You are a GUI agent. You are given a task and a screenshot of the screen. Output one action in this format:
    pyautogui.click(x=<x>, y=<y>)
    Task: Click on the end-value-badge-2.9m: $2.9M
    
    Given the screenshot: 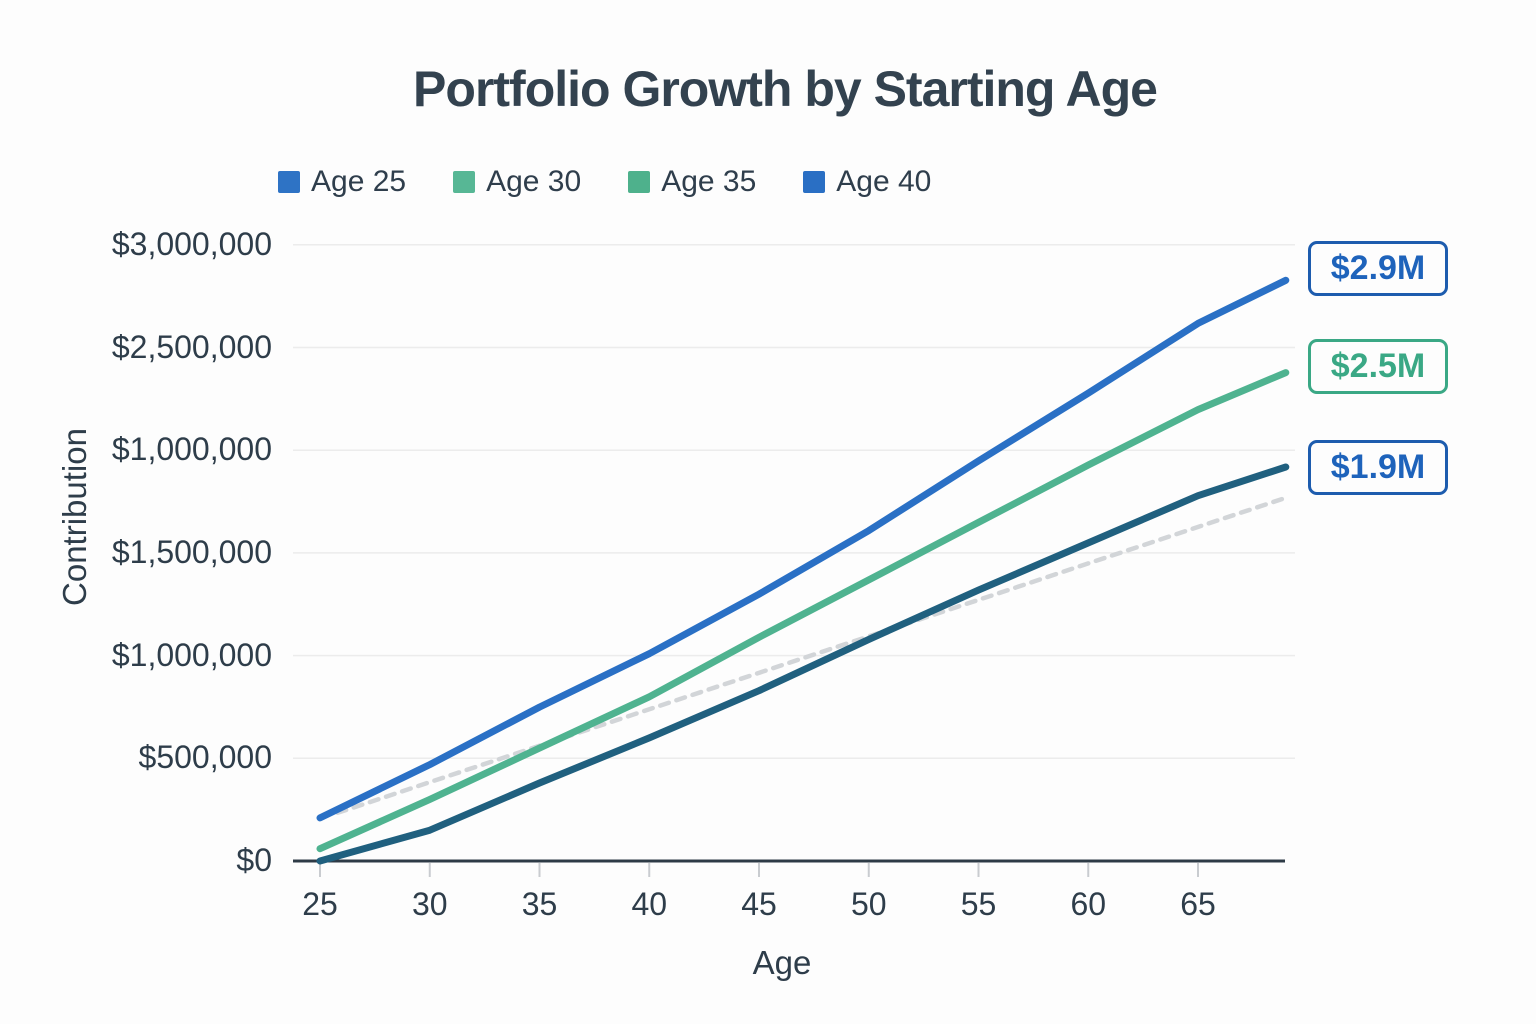 What is the action you would take?
    pyautogui.click(x=1378, y=268)
    